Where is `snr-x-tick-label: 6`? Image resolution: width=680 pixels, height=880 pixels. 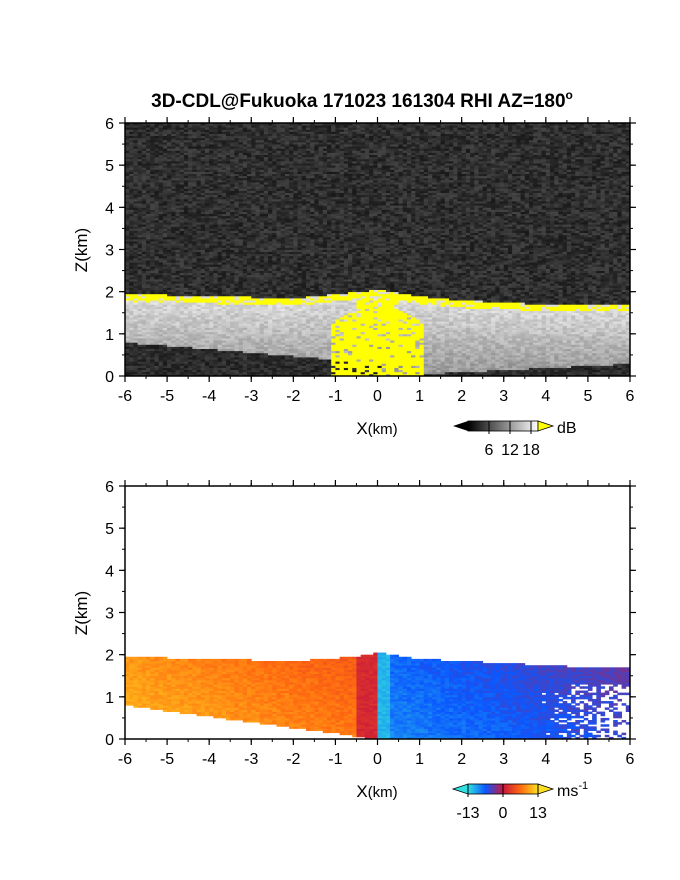 snr-x-tick-label: 6 is located at coordinates (630, 396).